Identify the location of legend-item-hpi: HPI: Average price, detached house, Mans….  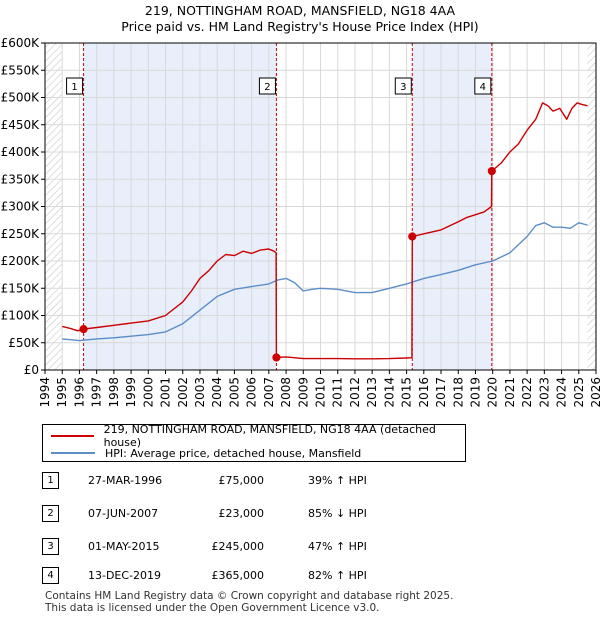
(206, 453).